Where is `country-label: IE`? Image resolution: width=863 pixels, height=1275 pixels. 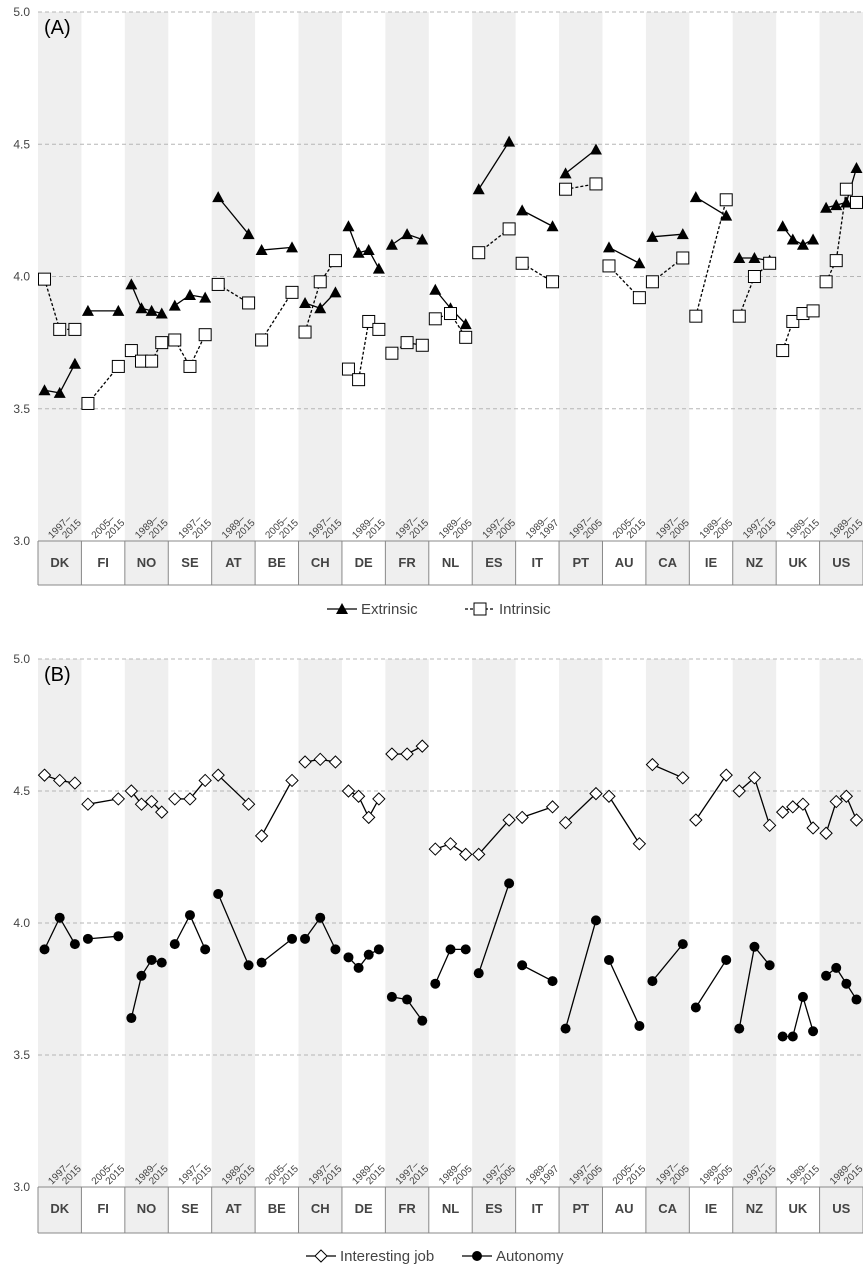
country-label: IE is located at coordinates (711, 1208).